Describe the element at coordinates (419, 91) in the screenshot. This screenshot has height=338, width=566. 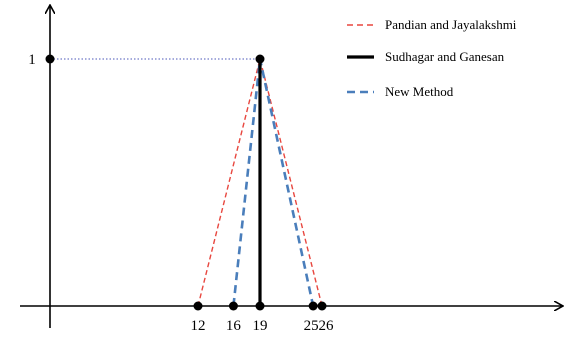
I see `legend-label-new-method: New Method` at that location.